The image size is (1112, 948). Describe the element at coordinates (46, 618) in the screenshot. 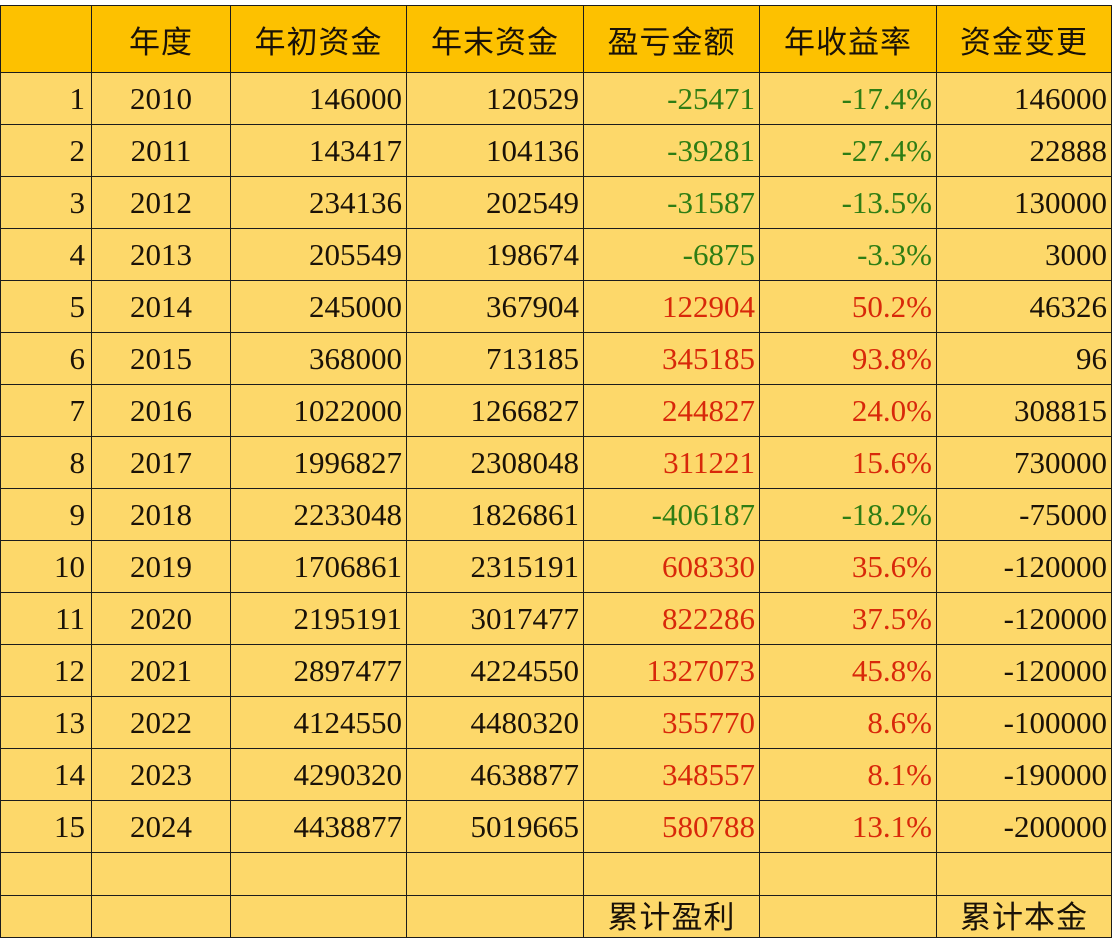

I see `cell-index: 11` at that location.